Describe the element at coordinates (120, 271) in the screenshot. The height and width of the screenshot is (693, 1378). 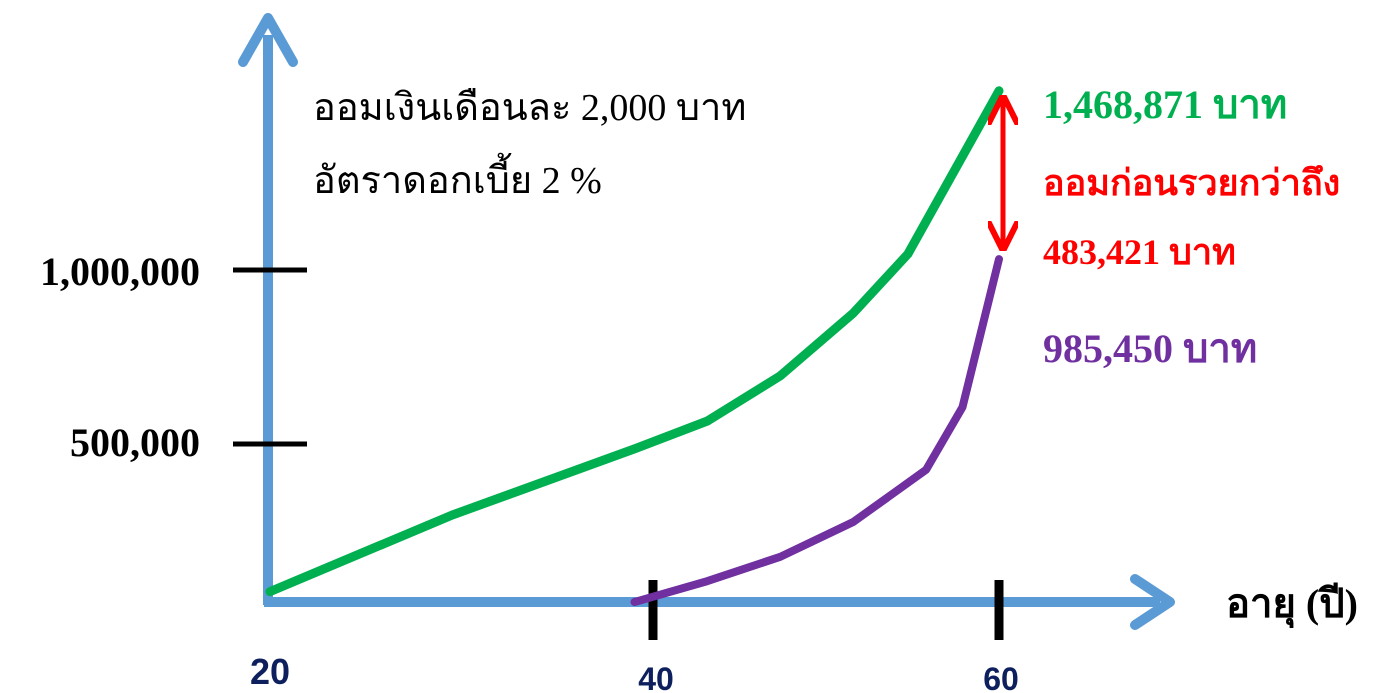
I see `y-tick-label-1000000: 1,000,000` at that location.